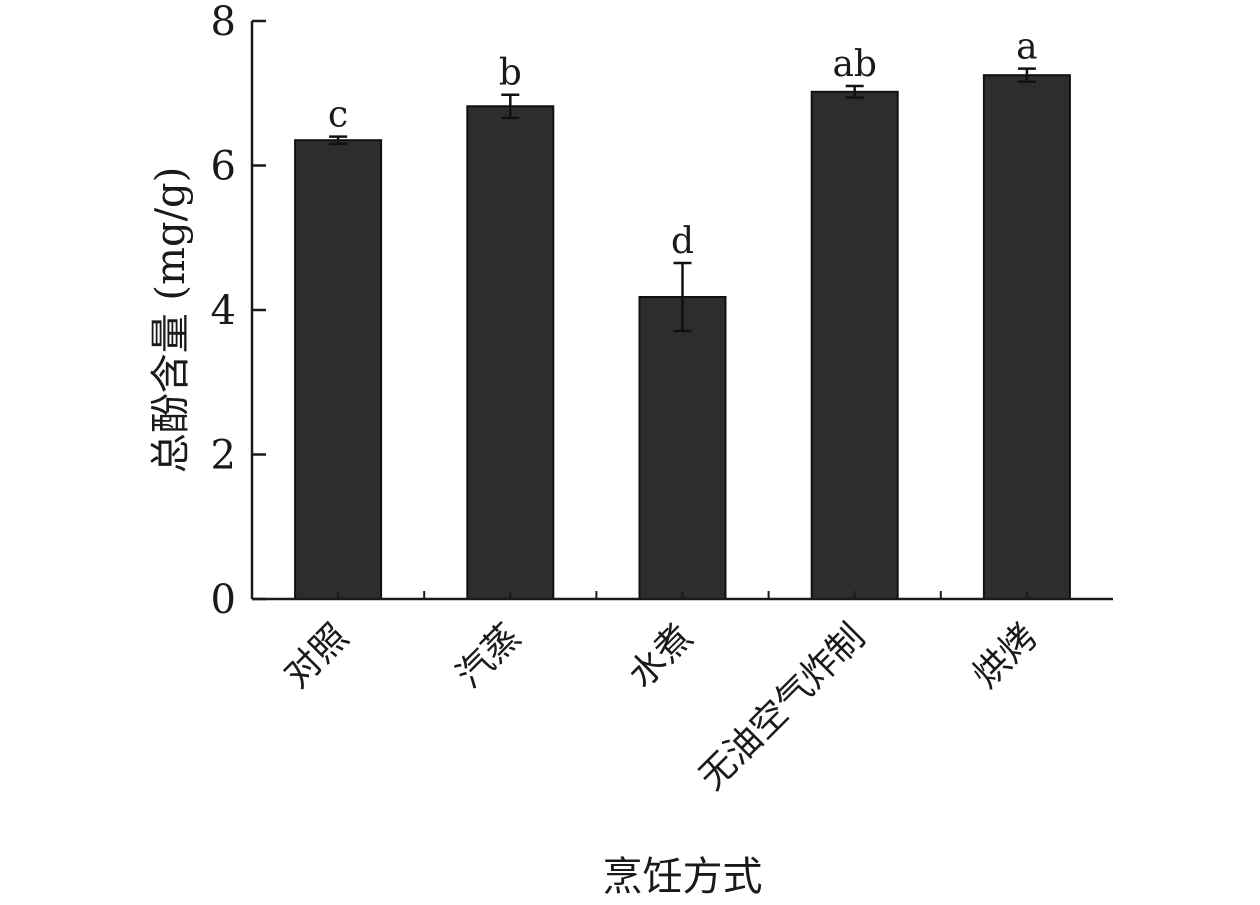 This screenshot has height=905, width=1260. What do you see at coordinates (223, 167) in the screenshot?
I see `y-tick-label: 6` at bounding box center [223, 167].